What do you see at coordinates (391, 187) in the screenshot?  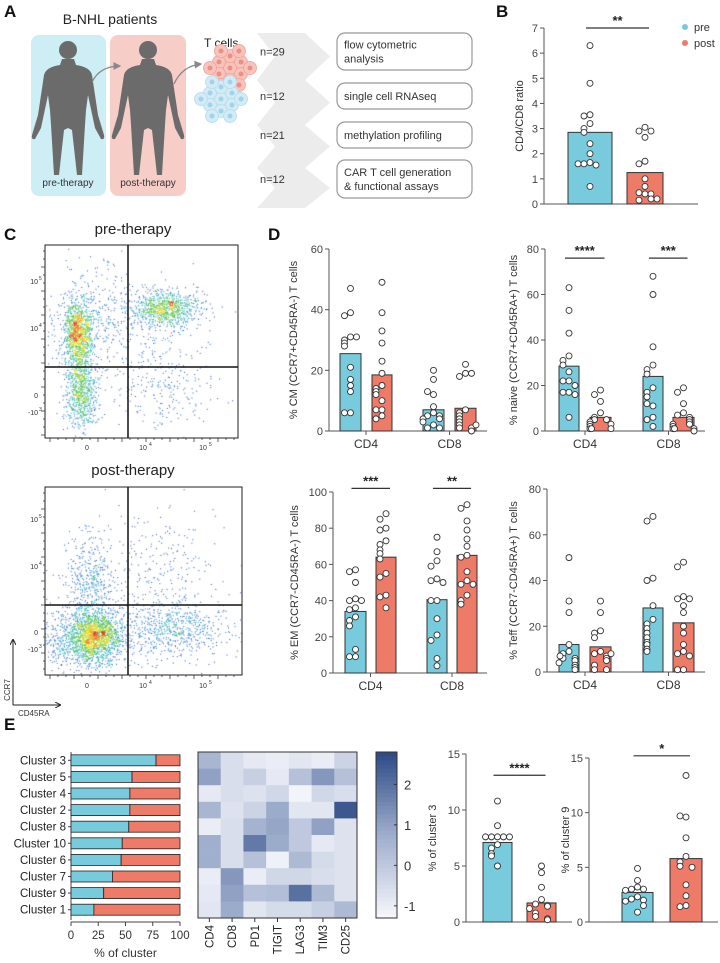 I see `assay-label: & functional assays` at bounding box center [391, 187].